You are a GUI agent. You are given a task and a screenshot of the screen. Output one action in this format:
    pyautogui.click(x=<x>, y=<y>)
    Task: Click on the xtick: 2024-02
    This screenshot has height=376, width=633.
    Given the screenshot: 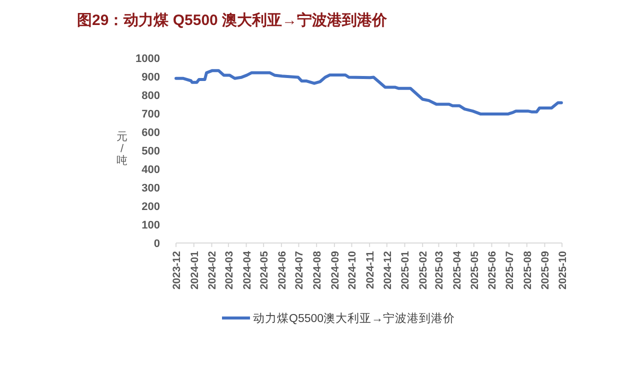 What is the action you would take?
    pyautogui.click(x=212, y=270)
    